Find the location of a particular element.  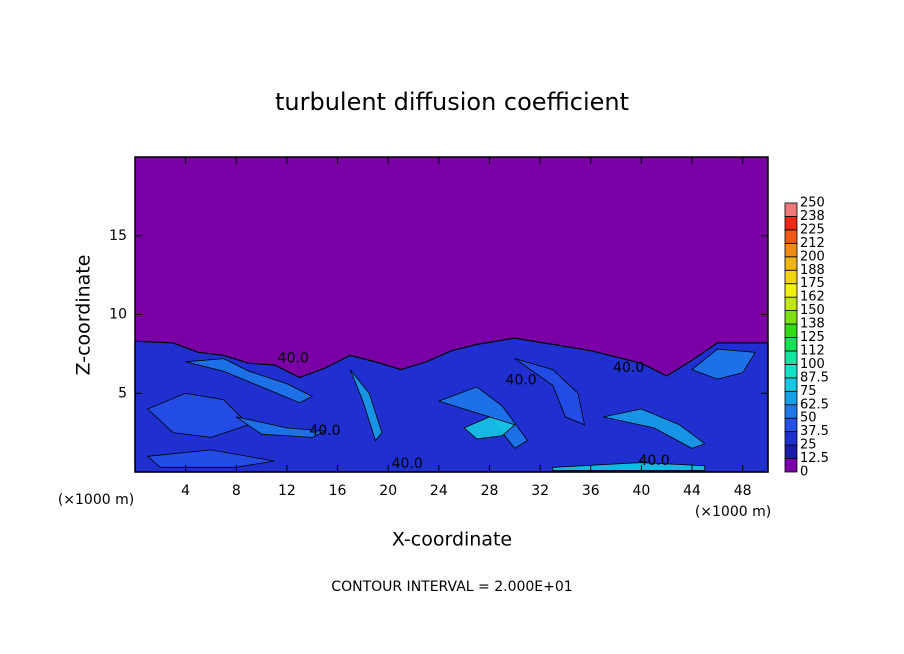

y-tick-label: 15 is located at coordinates (118, 236).